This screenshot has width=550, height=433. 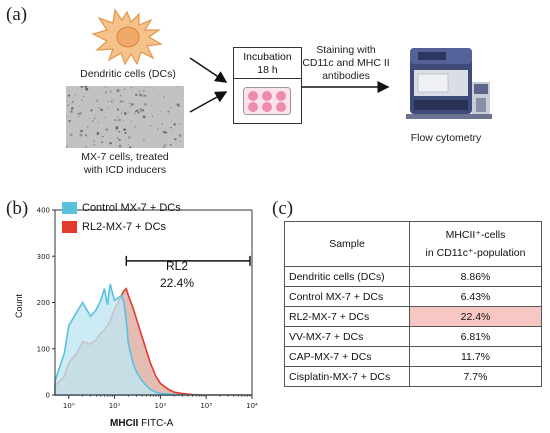 I want to click on legend-item-rl2: RL2-MX-7 + DCs, so click(x=114, y=227).